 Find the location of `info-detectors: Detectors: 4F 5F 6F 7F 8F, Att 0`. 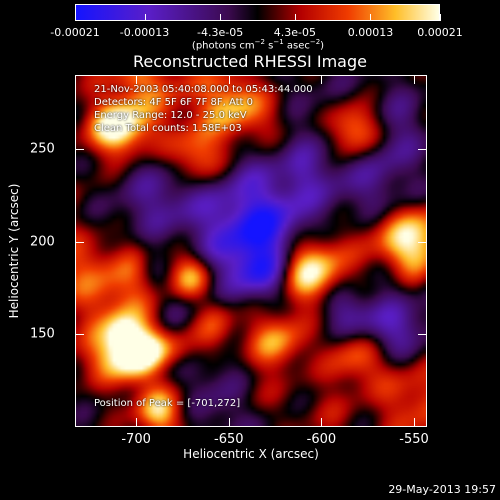

info-detectors: Detectors: 4F 5F 6F 7F 8F, Att 0 is located at coordinates (174, 102).